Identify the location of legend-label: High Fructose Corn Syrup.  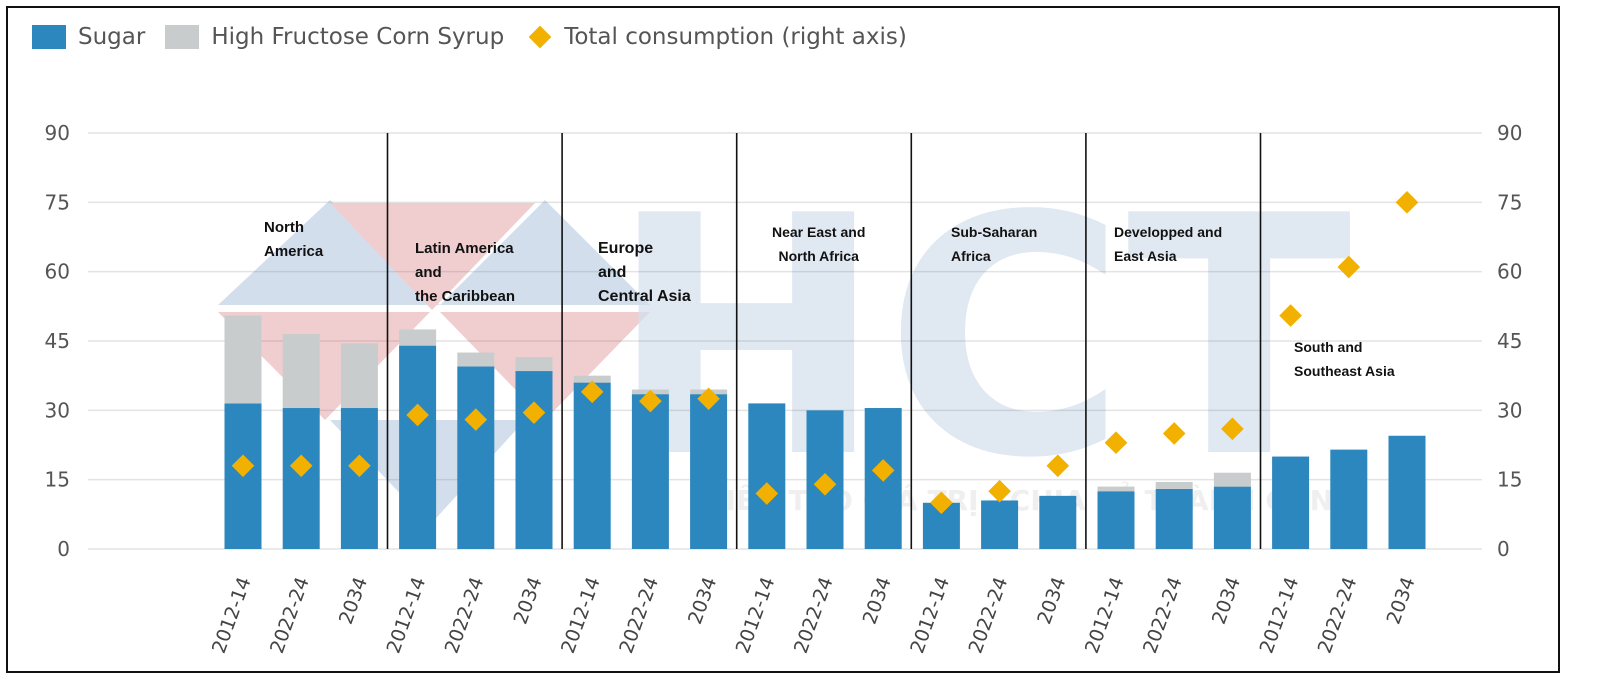
(358, 37).